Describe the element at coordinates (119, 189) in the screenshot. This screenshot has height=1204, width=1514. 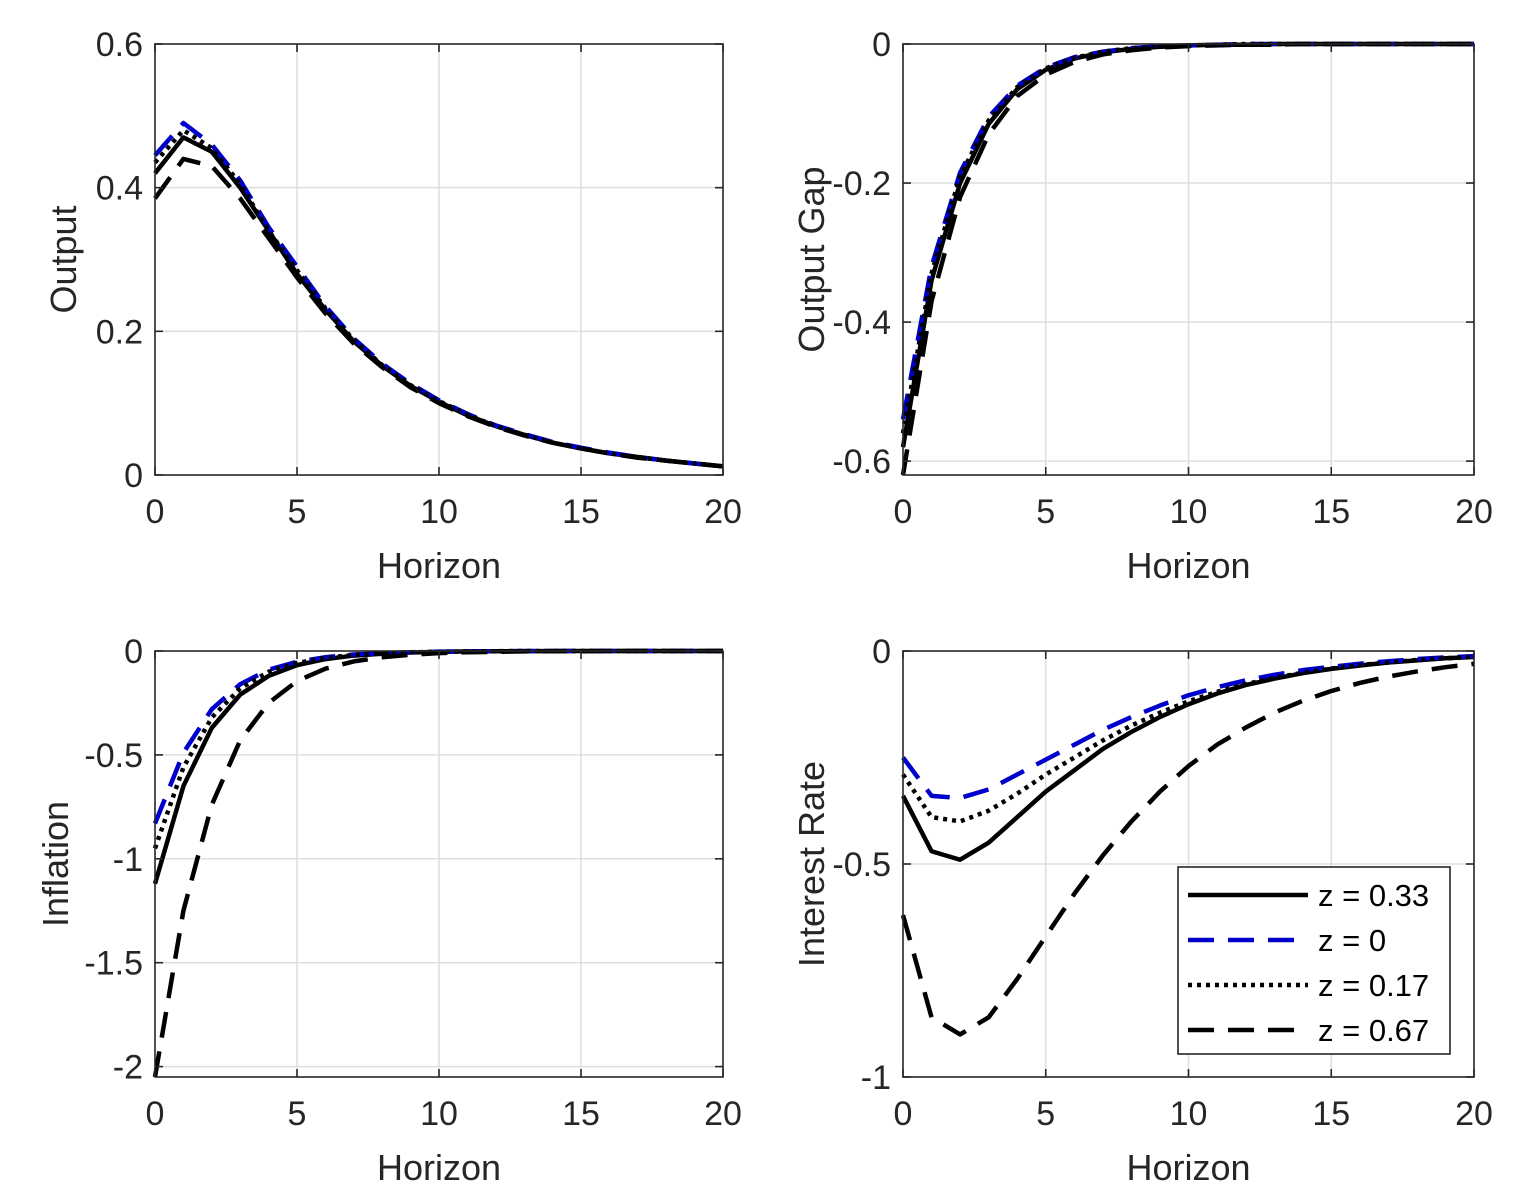
I see `y-tick-label: 0.4` at that location.